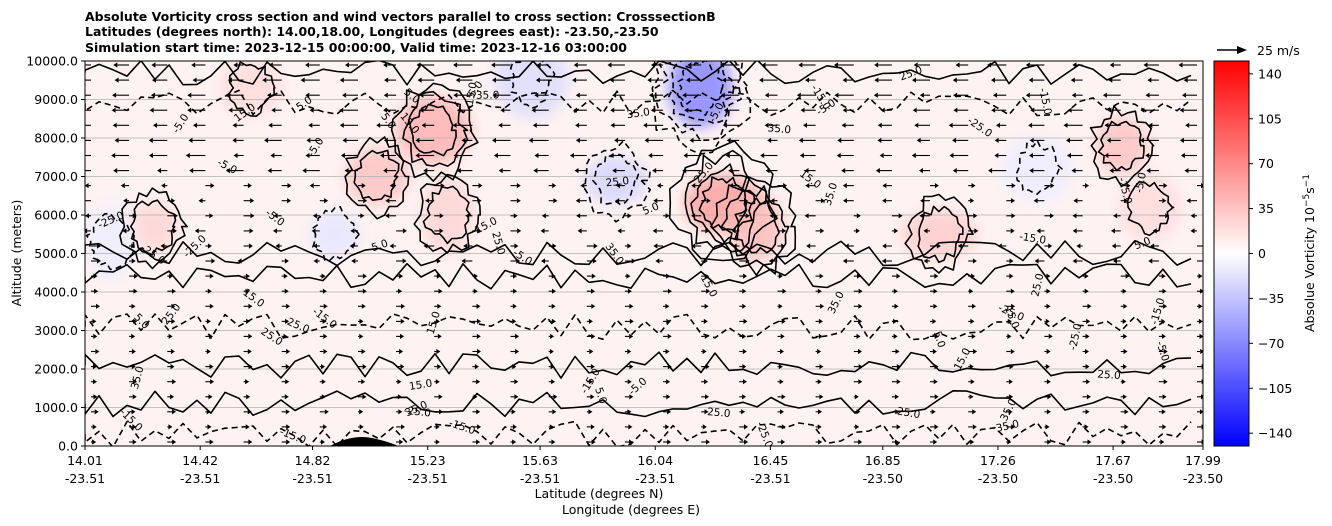  Describe the element at coordinates (600, 396) in the screenshot. I see `contour-label: 5.0` at that location.